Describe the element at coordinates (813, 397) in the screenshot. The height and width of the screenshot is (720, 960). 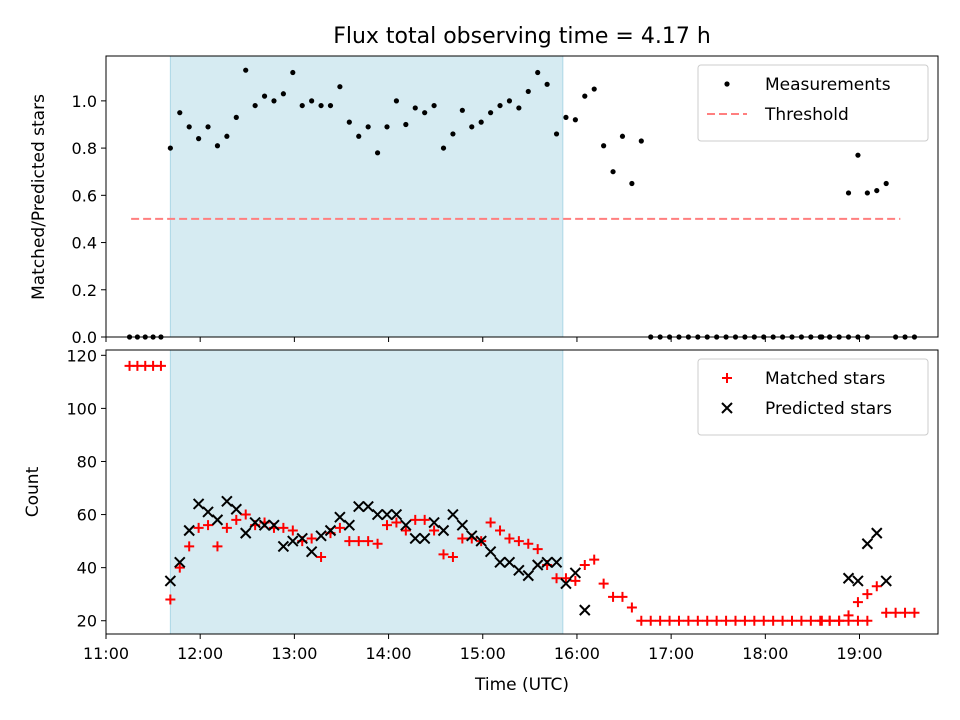
I see `legend-box` at that location.